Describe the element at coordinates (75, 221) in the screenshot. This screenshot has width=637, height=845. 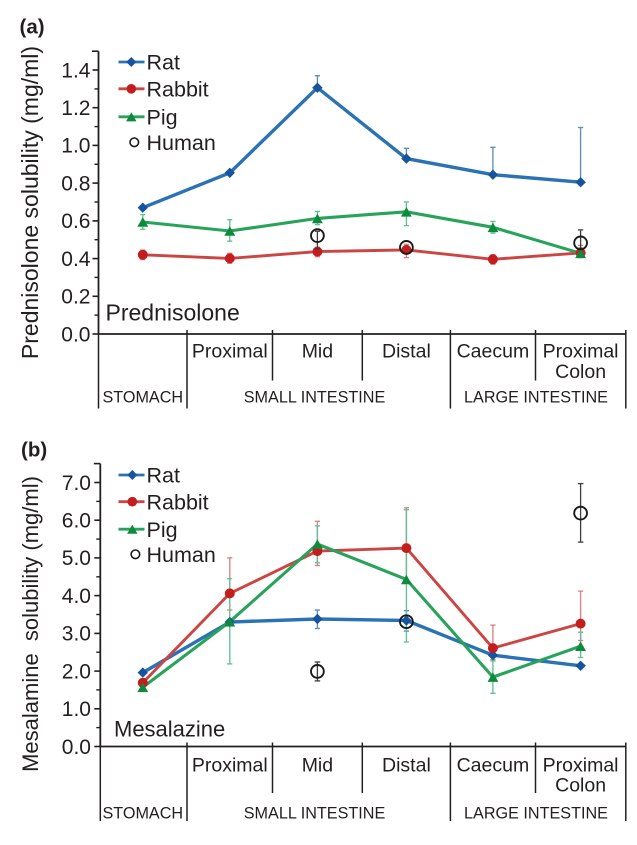
I see `svg-text: 0.6` at that location.